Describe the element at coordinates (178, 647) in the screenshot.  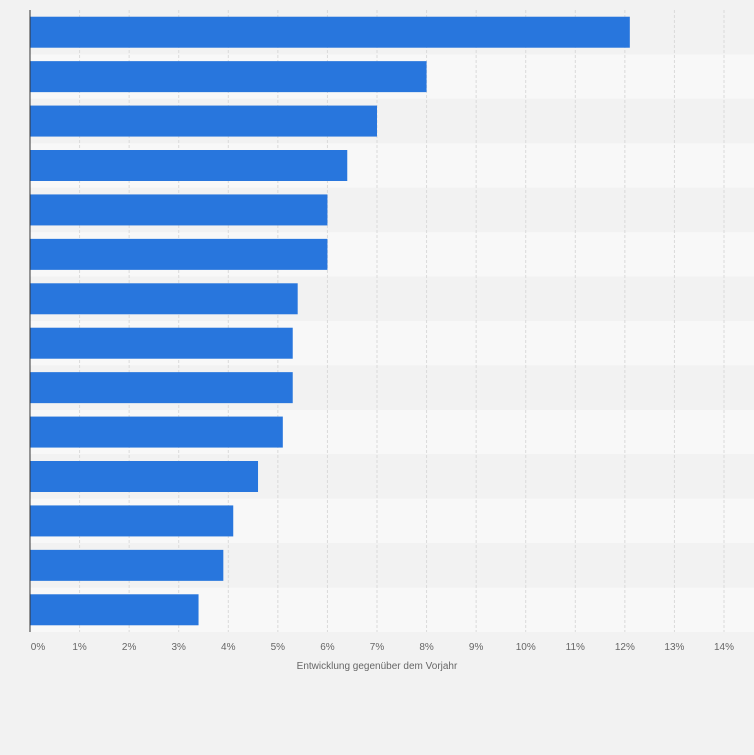
I see `x-tick-label: 3%` at that location.